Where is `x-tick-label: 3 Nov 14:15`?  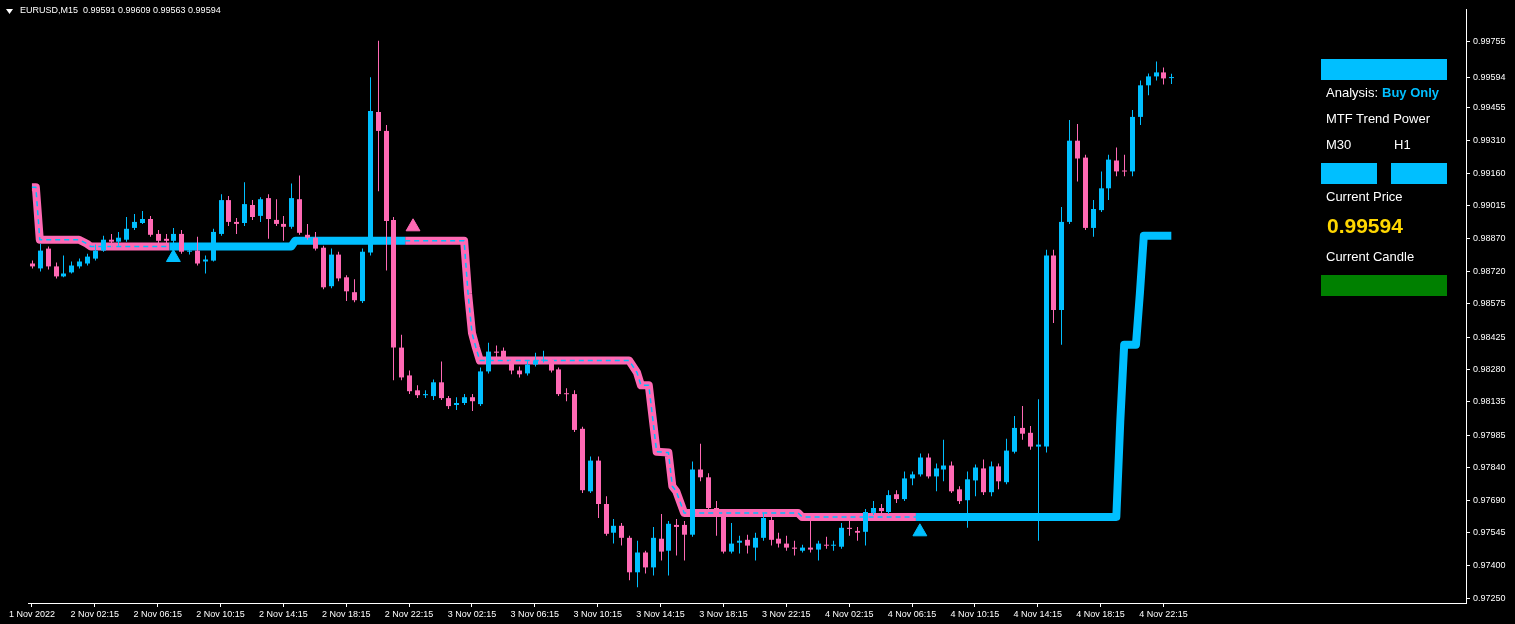
x-tick-label: 3 Nov 14:15 is located at coordinates (660, 613).